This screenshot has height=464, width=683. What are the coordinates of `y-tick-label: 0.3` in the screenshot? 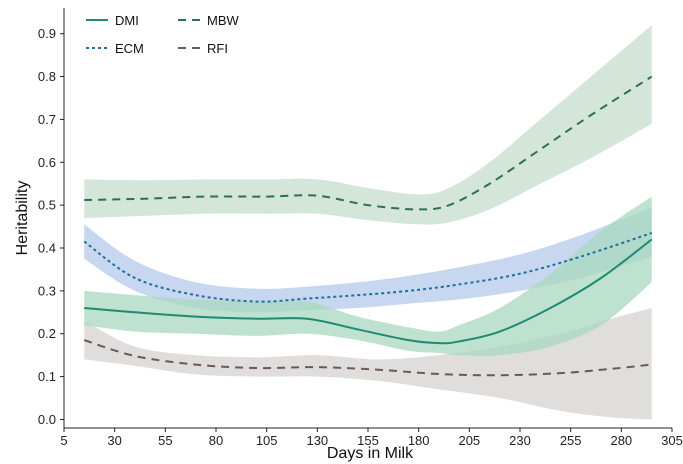 It's located at (47, 290).